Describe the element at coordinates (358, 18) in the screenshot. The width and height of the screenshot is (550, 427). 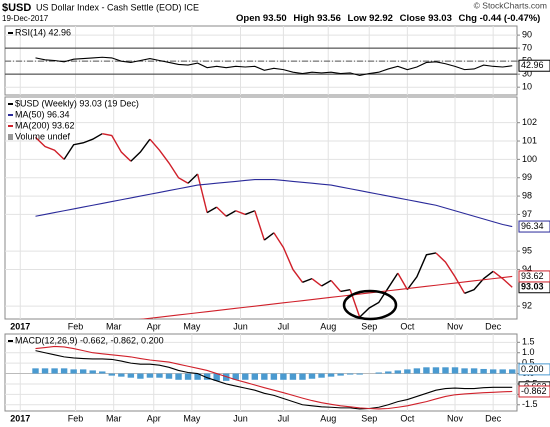
I see `quote-label: Low` at that location.